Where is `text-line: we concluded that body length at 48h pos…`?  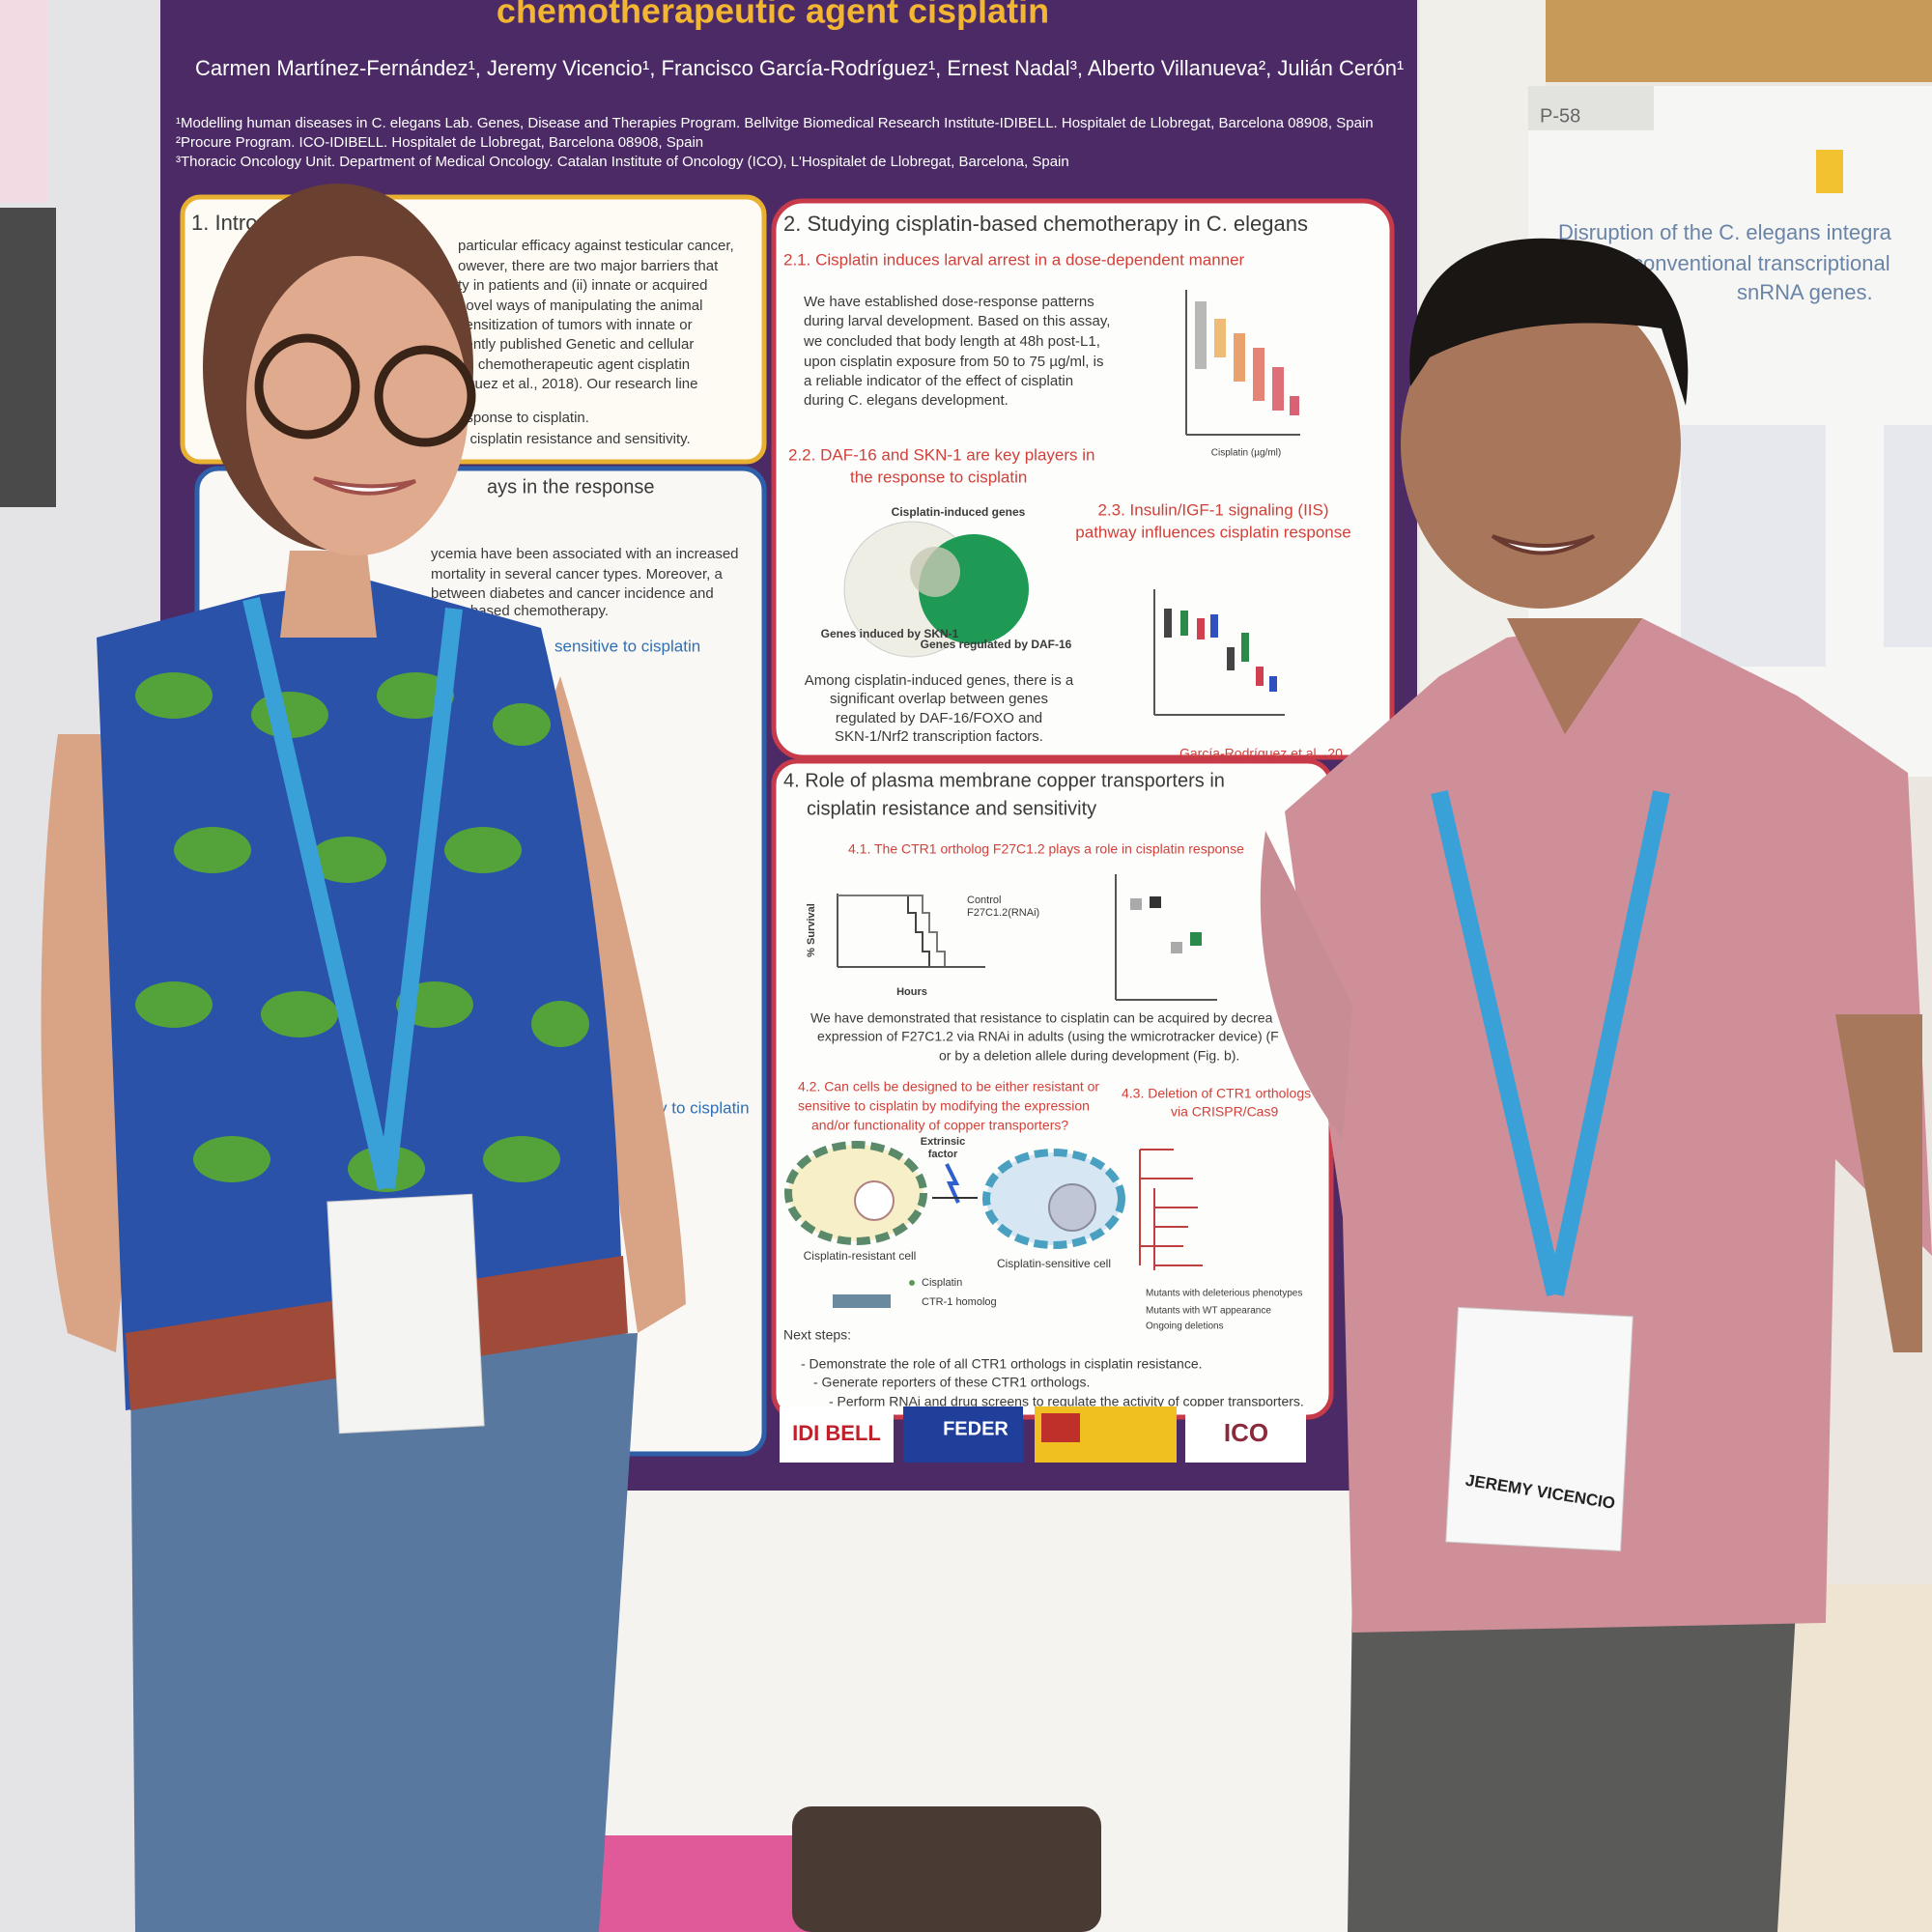 text-line: we concluded that body length at 48h pos… is located at coordinates (951, 341).